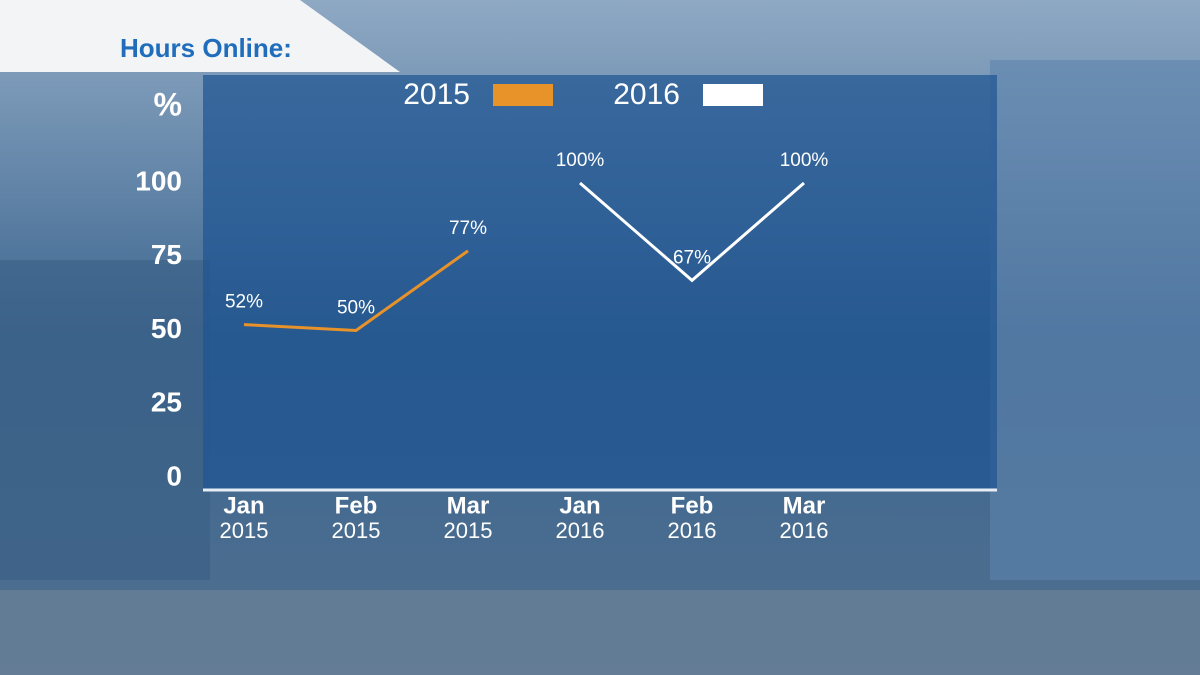 The width and height of the screenshot is (1200, 675). I want to click on y-tick-label: 50, so click(166, 328).